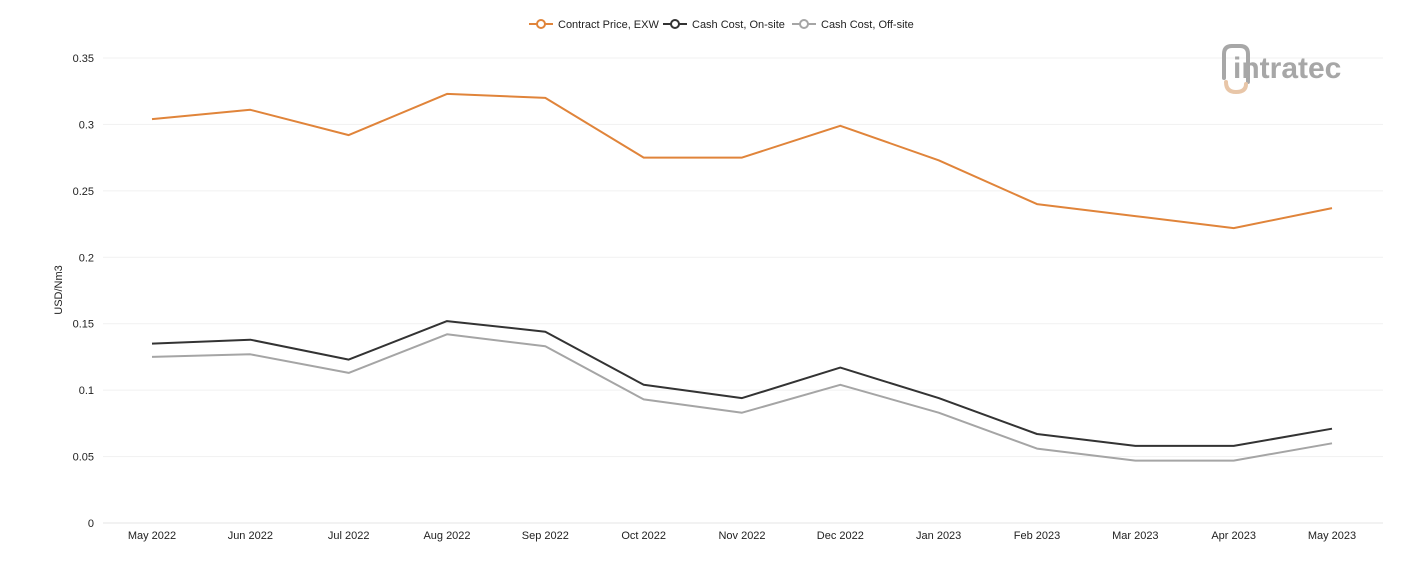 This screenshot has height=561, width=1401. Describe the element at coordinates (867, 25) in the screenshot. I see `legend-label: Cash Cost, Off-site` at that location.